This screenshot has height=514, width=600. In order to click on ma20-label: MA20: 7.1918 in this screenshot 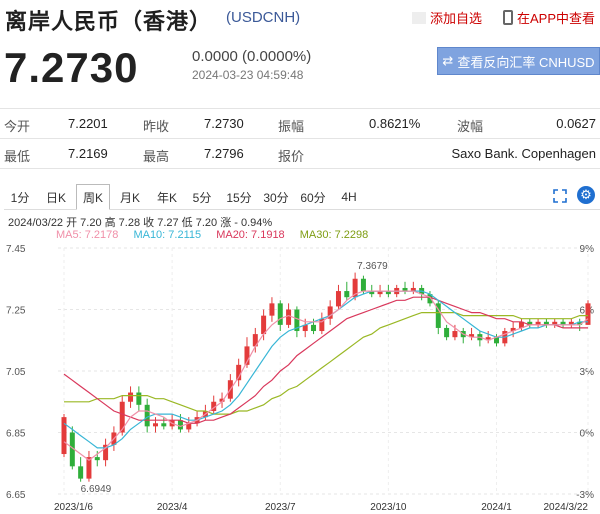, I will do `click(250, 235)`.